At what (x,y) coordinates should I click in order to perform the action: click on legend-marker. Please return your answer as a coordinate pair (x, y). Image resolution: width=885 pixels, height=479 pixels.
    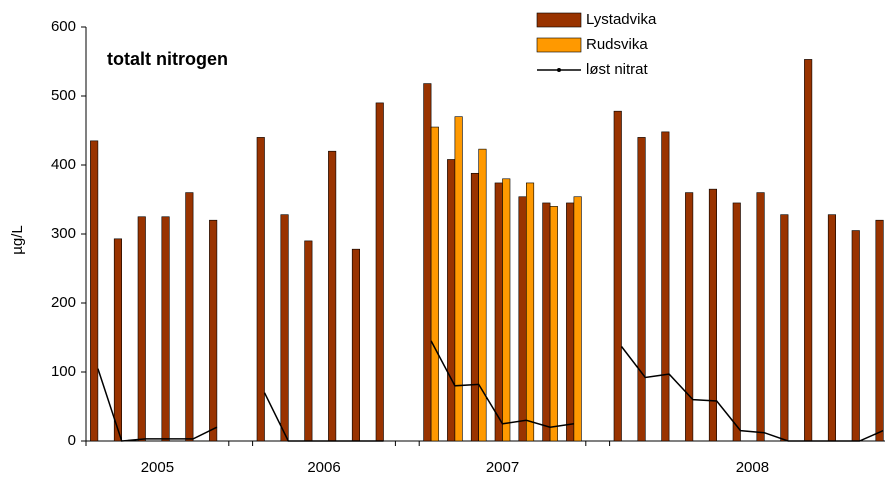
    Looking at the image, I should click on (559, 70).